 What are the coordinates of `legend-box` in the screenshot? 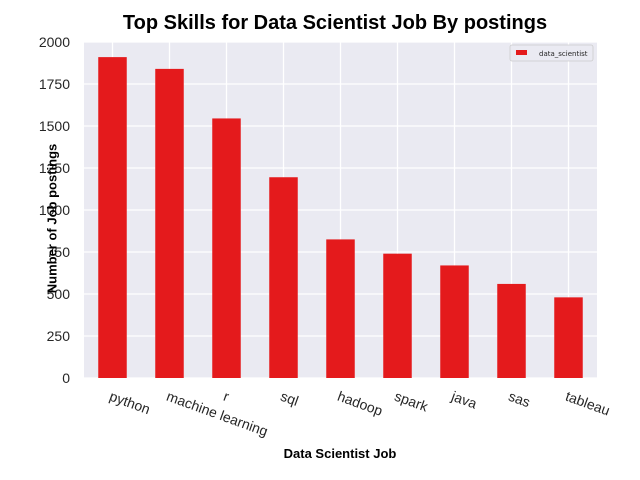 It's located at (551, 53).